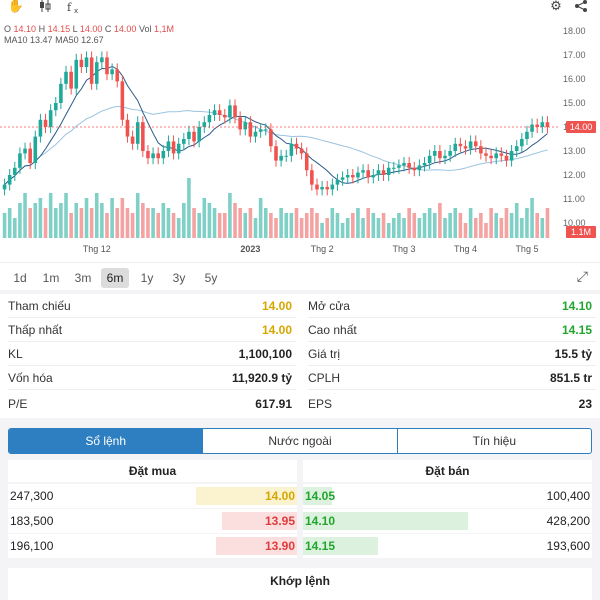  What do you see at coordinates (582, 276) in the screenshot?
I see `expand-icon: ⤢` at bounding box center [582, 276].